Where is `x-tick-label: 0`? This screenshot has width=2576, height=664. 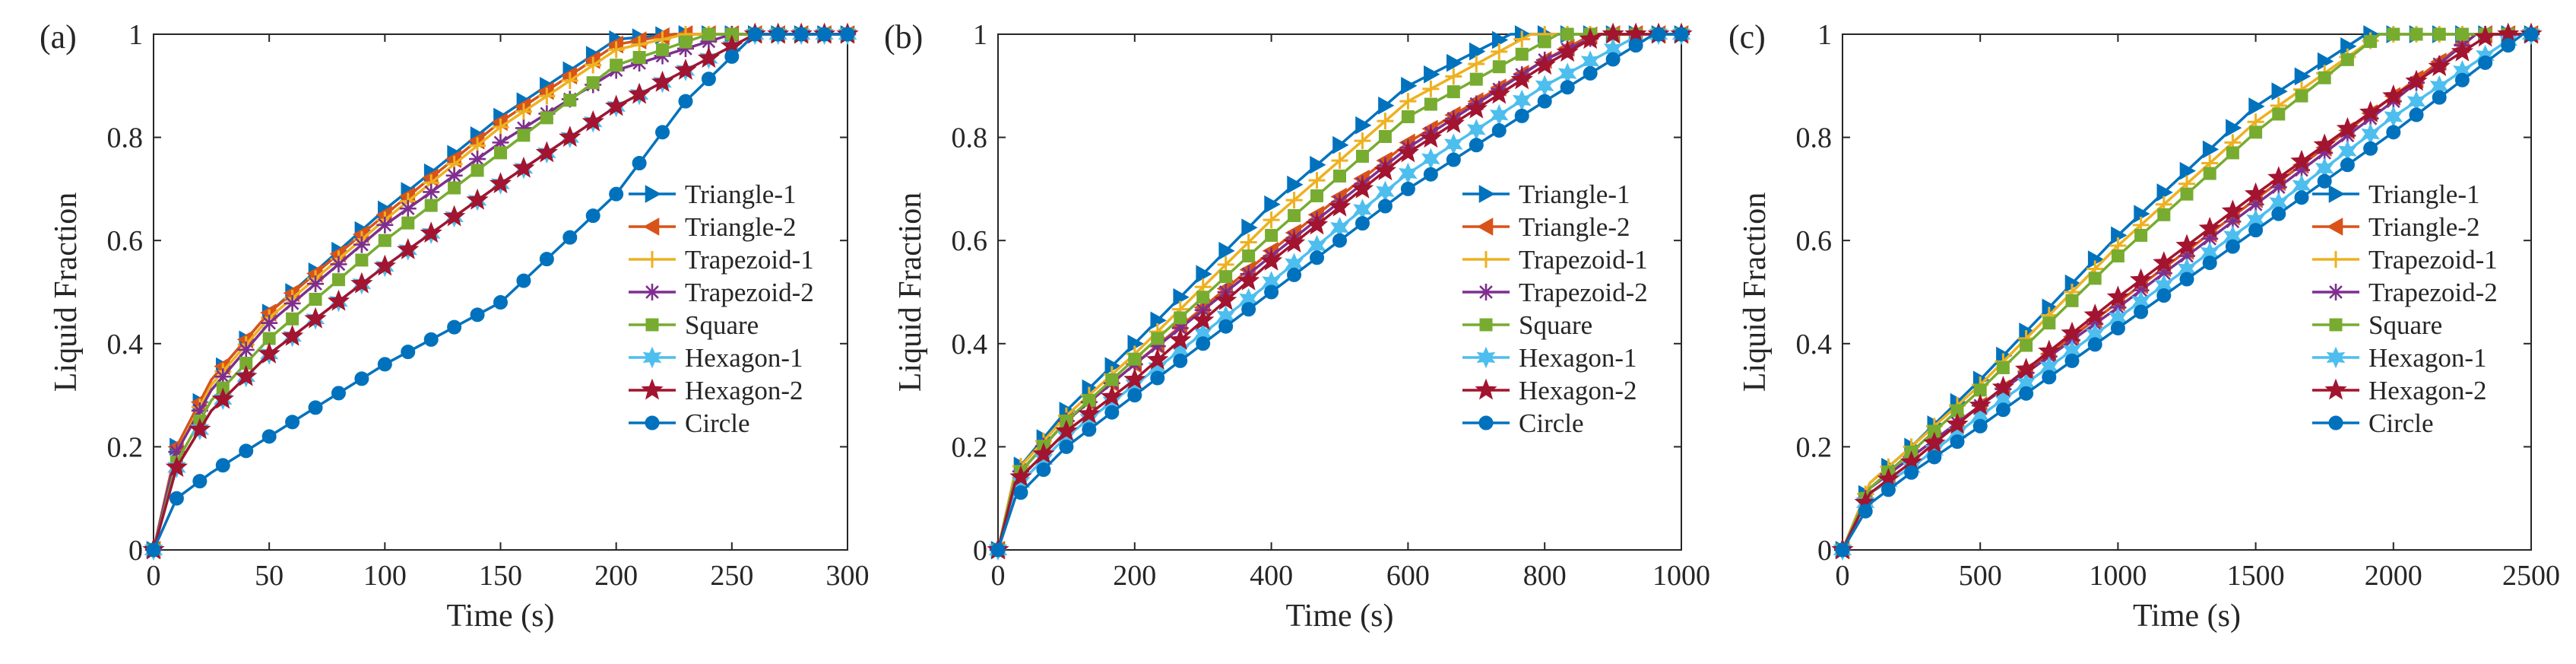 x-tick-label: 0 is located at coordinates (1843, 576).